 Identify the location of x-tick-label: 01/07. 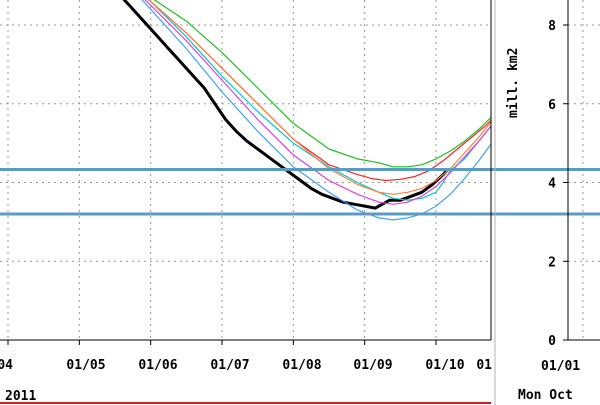
(229, 365).